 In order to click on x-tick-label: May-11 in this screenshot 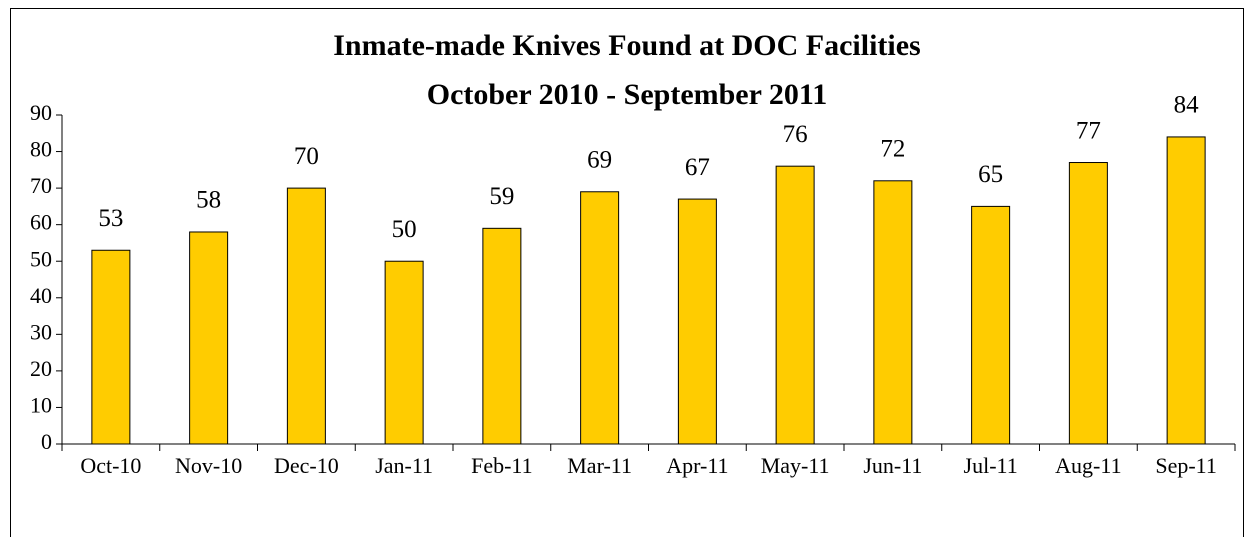, I will do `click(795, 465)`.